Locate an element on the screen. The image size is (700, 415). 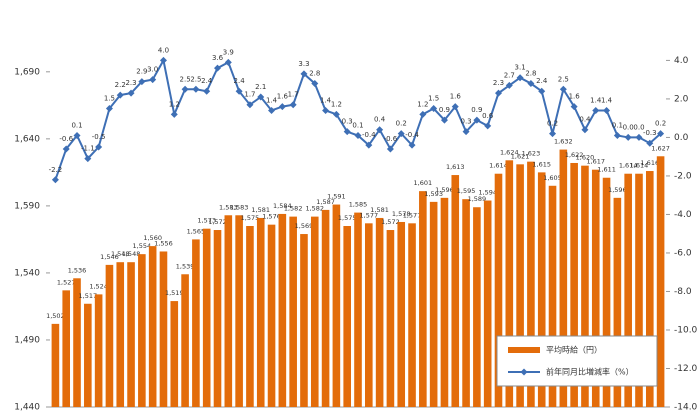
bar-value-label: 1,589 is located at coordinates (477, 199).